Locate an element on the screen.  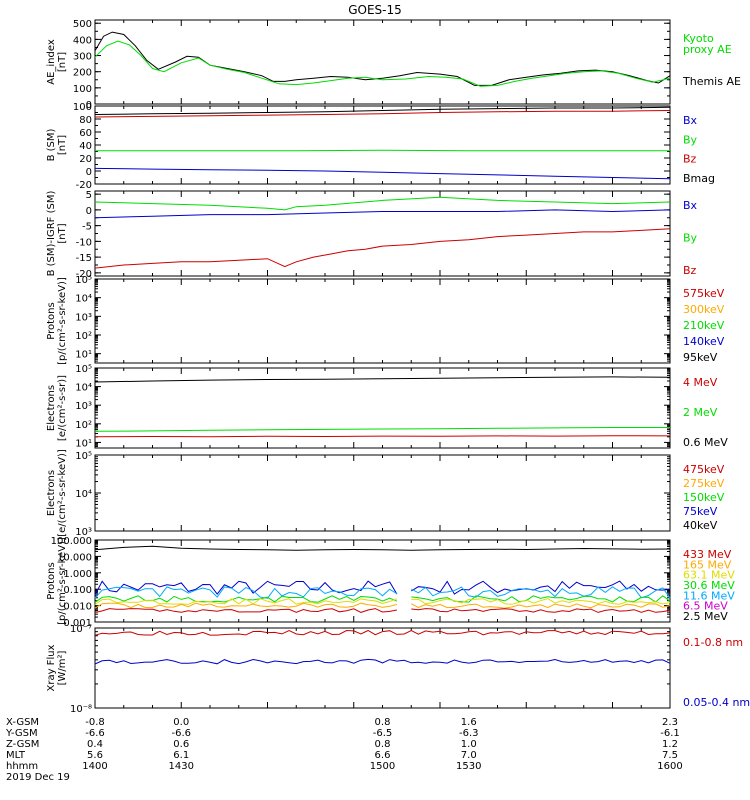
y-axis-label: Protons is located at coordinates (51, 580).